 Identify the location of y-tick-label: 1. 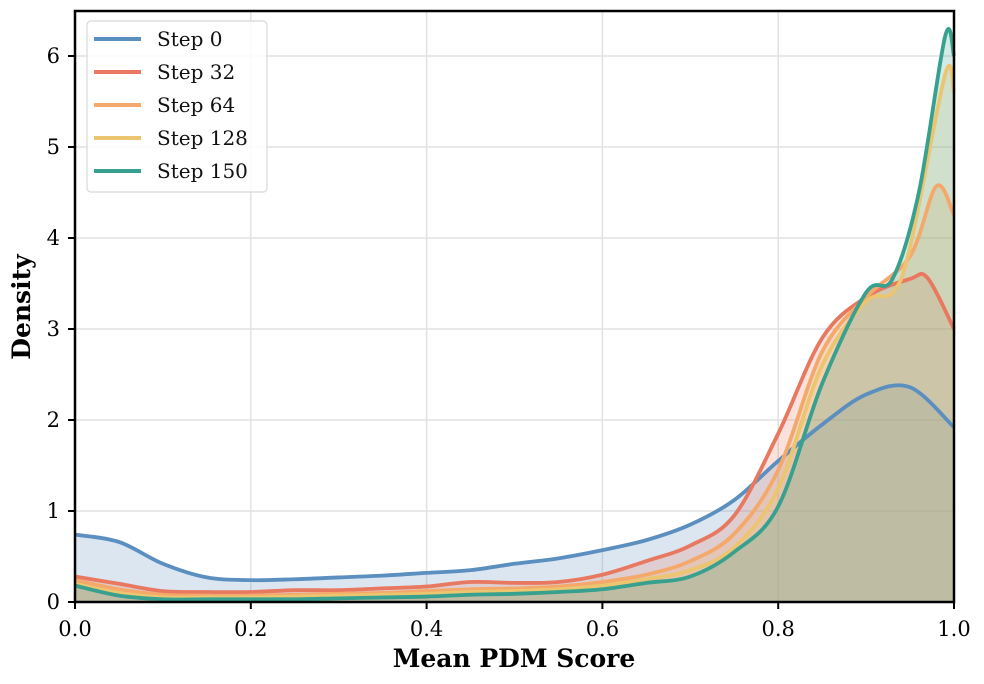
(53, 511).